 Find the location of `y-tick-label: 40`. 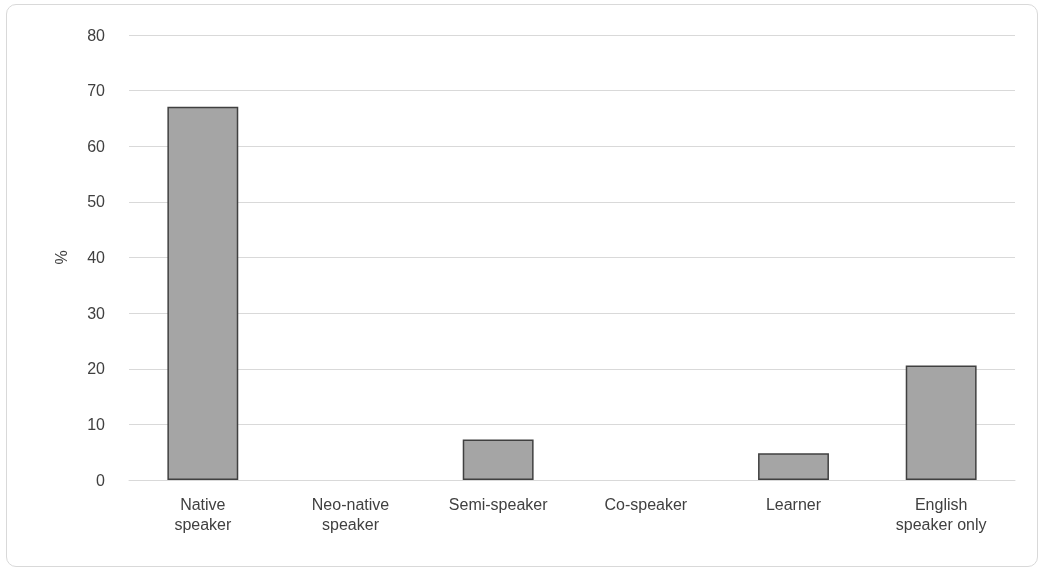

y-tick-label: 40 is located at coordinates (96, 257).